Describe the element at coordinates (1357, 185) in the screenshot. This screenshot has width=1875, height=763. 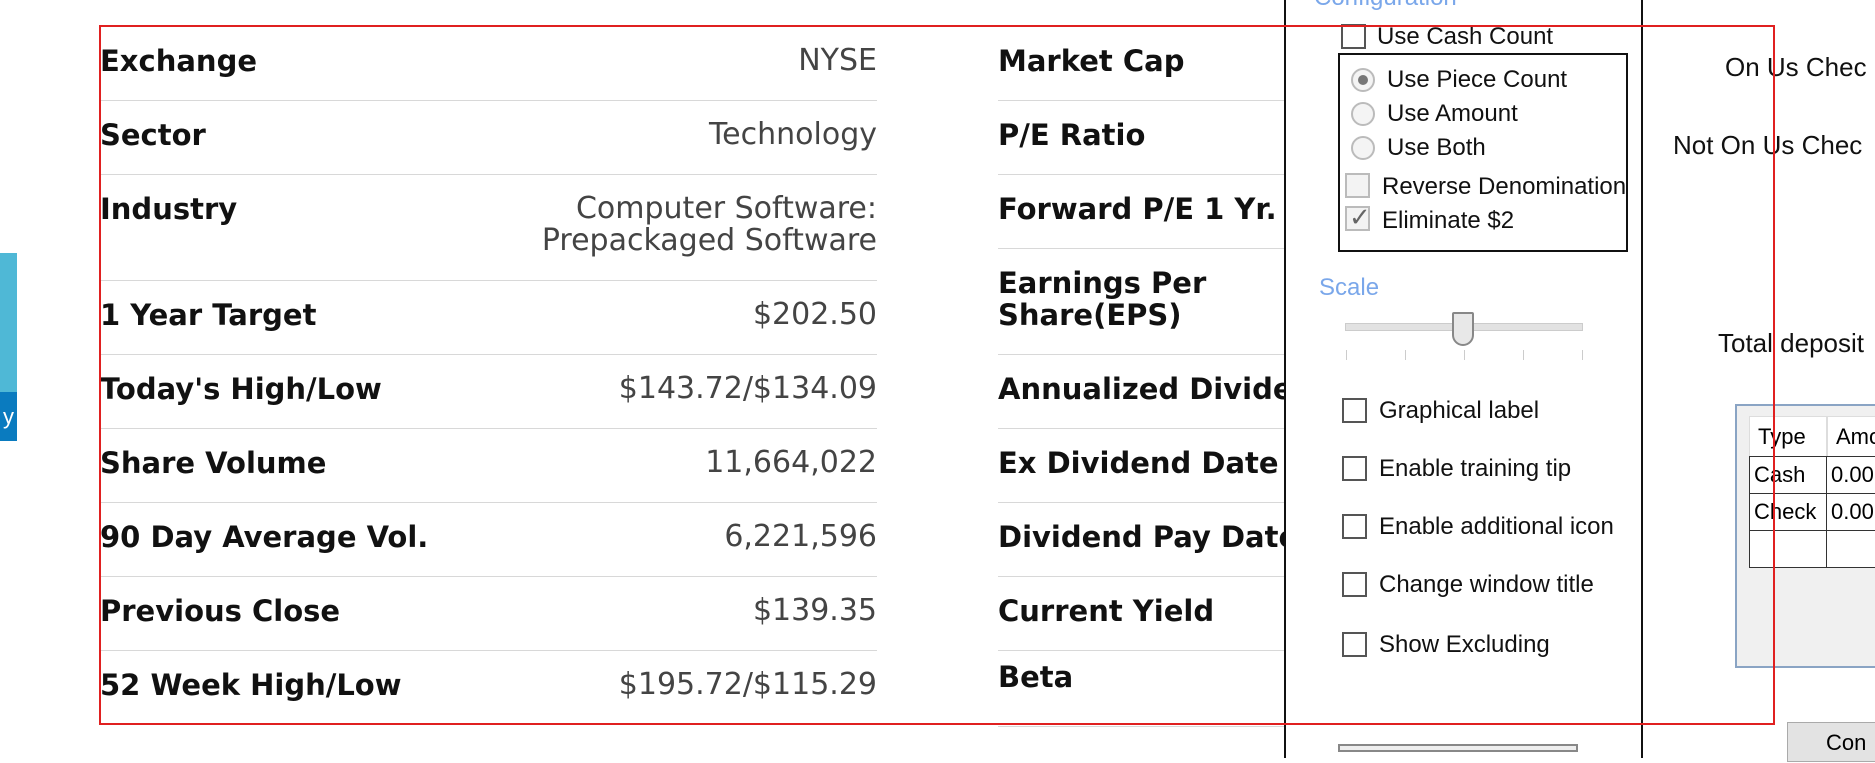
I see `reverse-denomination-checkbox` at that location.